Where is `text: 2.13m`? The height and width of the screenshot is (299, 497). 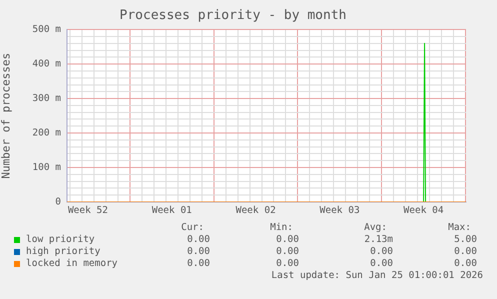
text: 2.13m is located at coordinates (378, 239).